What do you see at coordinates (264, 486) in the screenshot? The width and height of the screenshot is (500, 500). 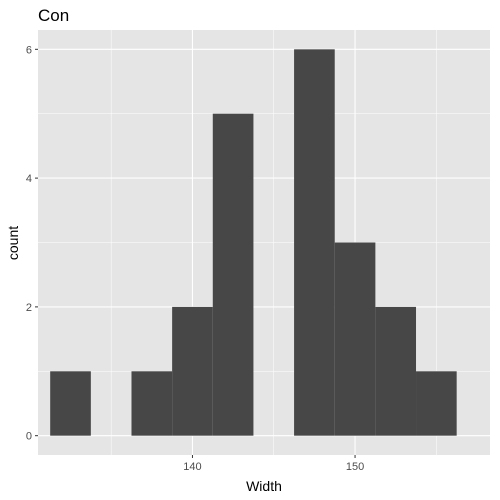 I see `x-axis-title: Width` at bounding box center [264, 486].